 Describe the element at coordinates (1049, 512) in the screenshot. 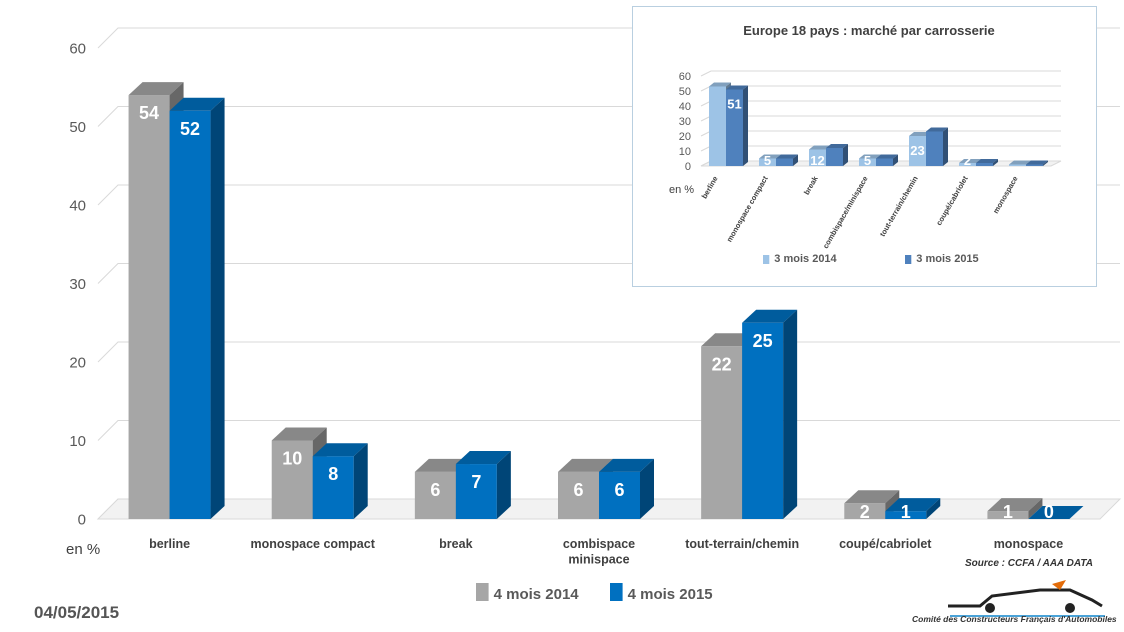

I see `bar-data-label: 0` at that location.